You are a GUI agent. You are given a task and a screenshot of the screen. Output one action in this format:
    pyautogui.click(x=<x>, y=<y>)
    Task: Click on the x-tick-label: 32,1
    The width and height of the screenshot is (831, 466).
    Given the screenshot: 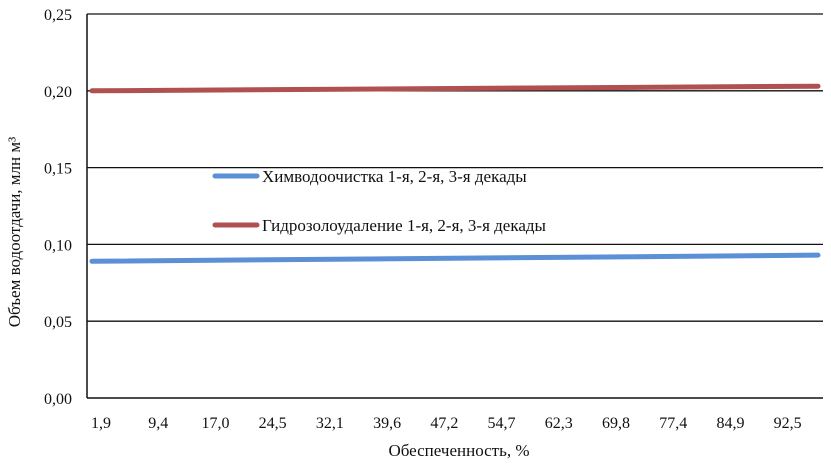 What is the action you would take?
    pyautogui.click(x=330, y=423)
    